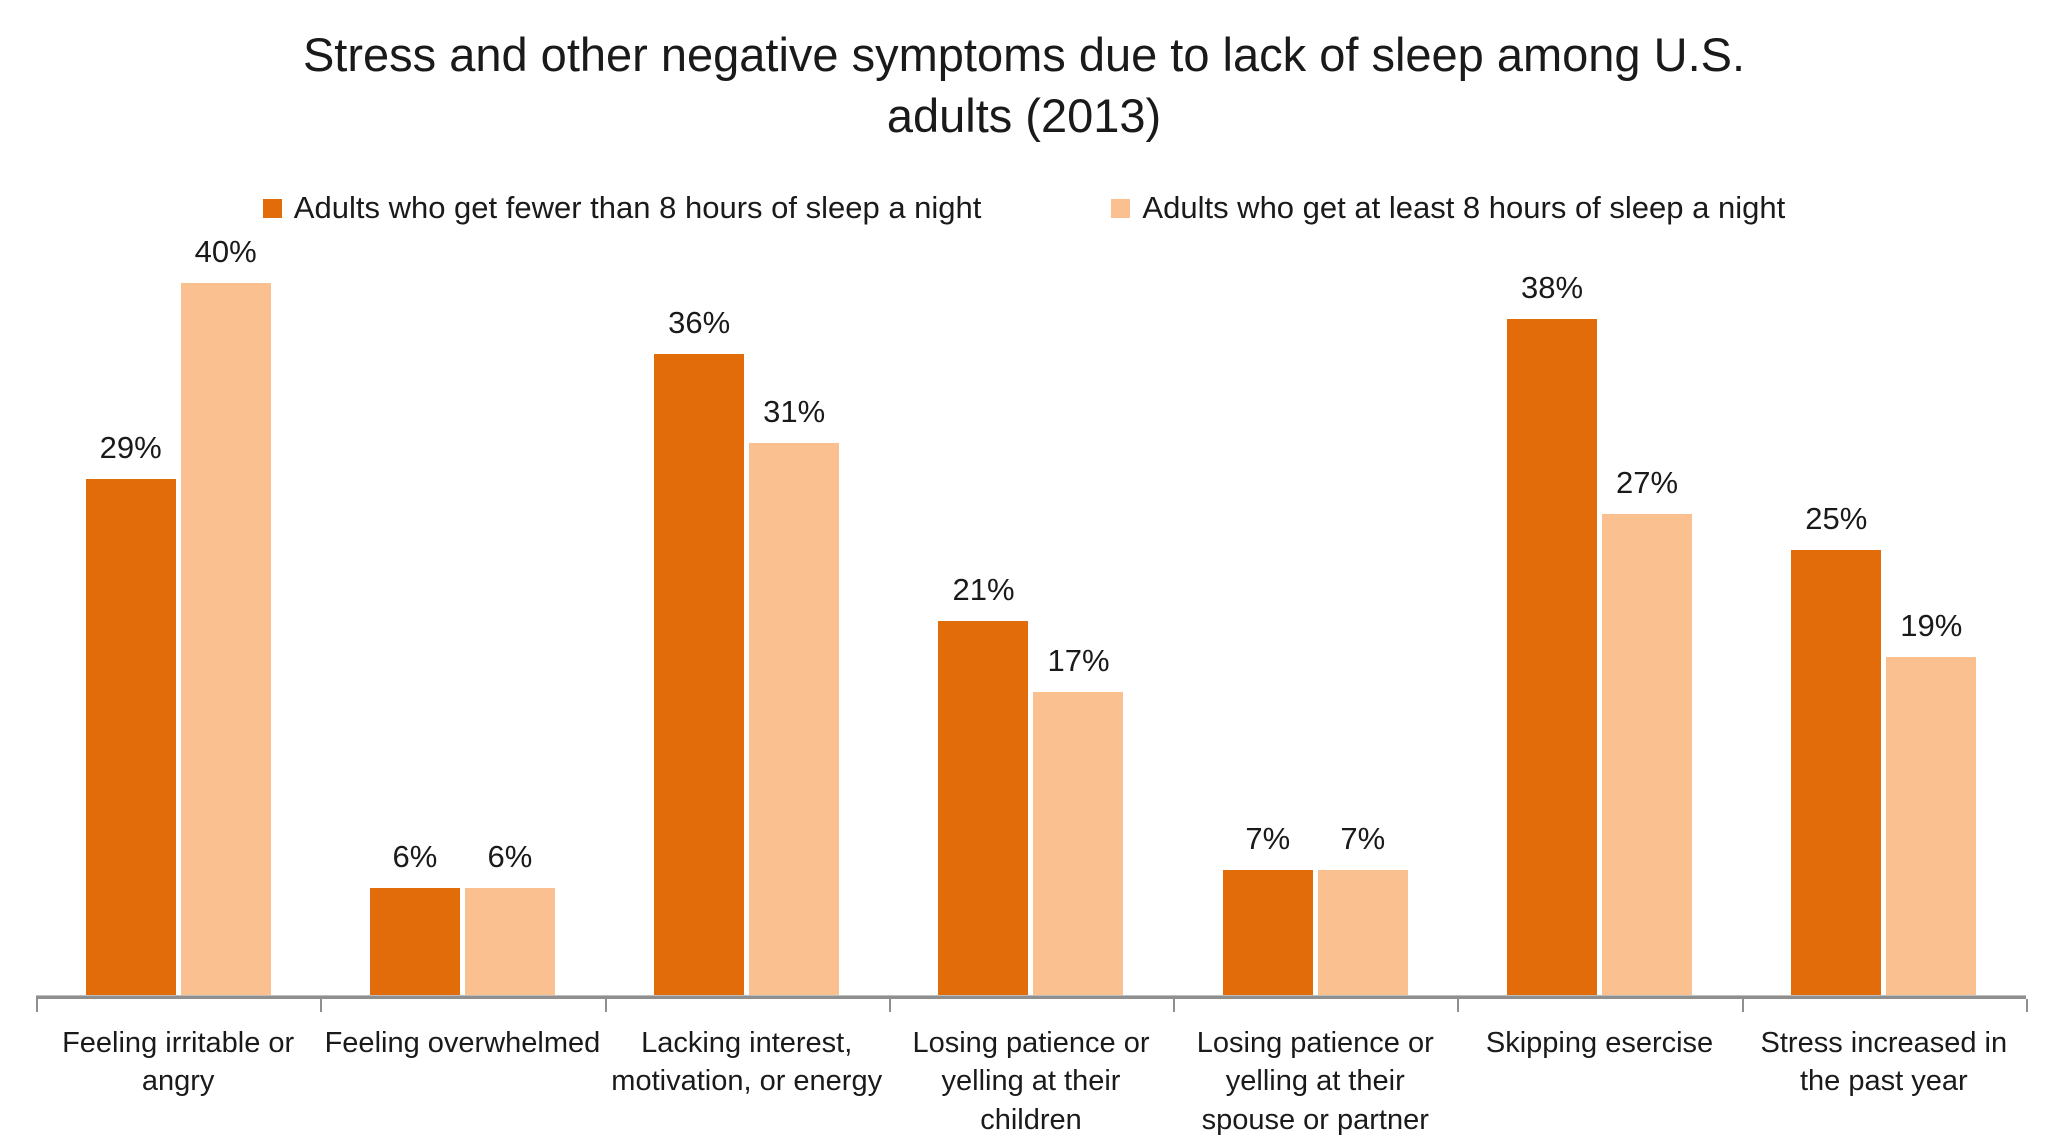 This screenshot has height=1143, width=2048. What do you see at coordinates (1078, 819) in the screenshot?
I see `bar: 17%` at bounding box center [1078, 819].